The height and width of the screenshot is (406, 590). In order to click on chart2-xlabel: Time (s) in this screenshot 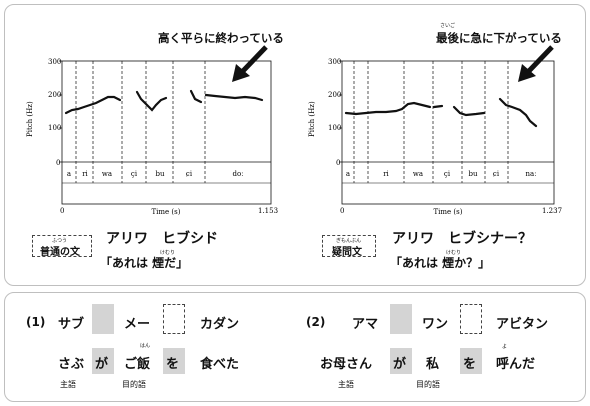, I will do `click(448, 212)`.